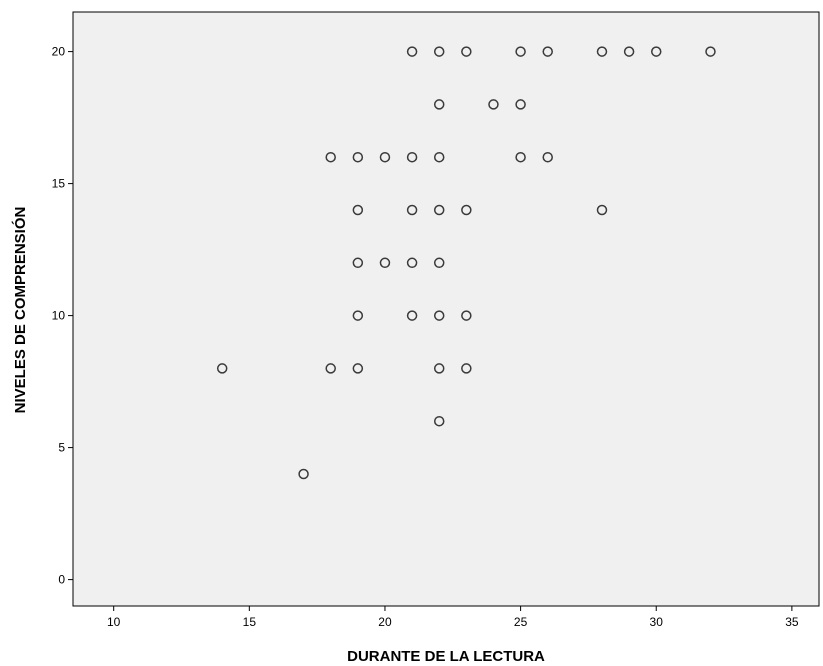 This screenshot has width=823, height=666. What do you see at coordinates (446, 656) in the screenshot?
I see `x-axis-title: DURANTE DE LA LECTURA` at bounding box center [446, 656].